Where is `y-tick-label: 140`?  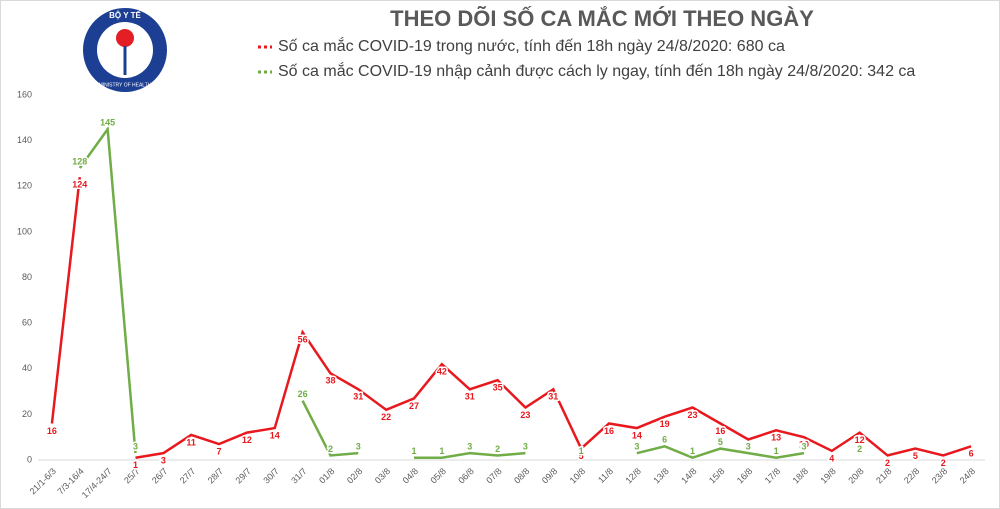
y-tick-label: 140 is located at coordinates (24, 140).